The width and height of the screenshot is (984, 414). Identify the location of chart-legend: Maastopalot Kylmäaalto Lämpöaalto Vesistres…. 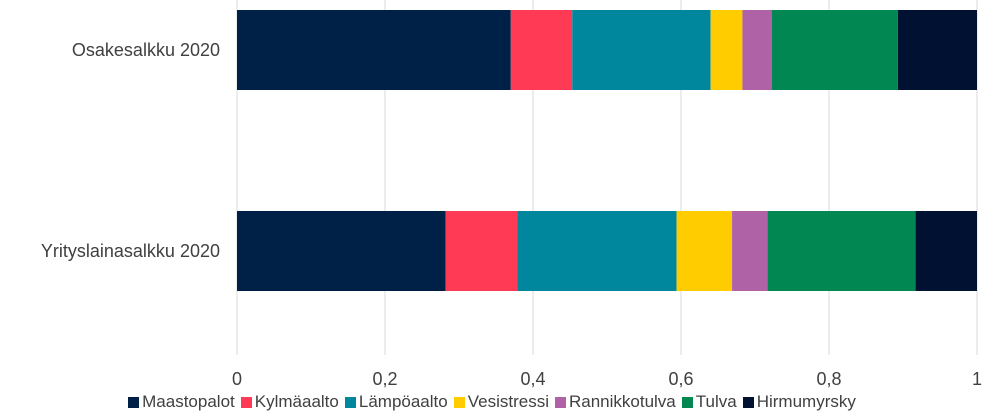
(492, 402).